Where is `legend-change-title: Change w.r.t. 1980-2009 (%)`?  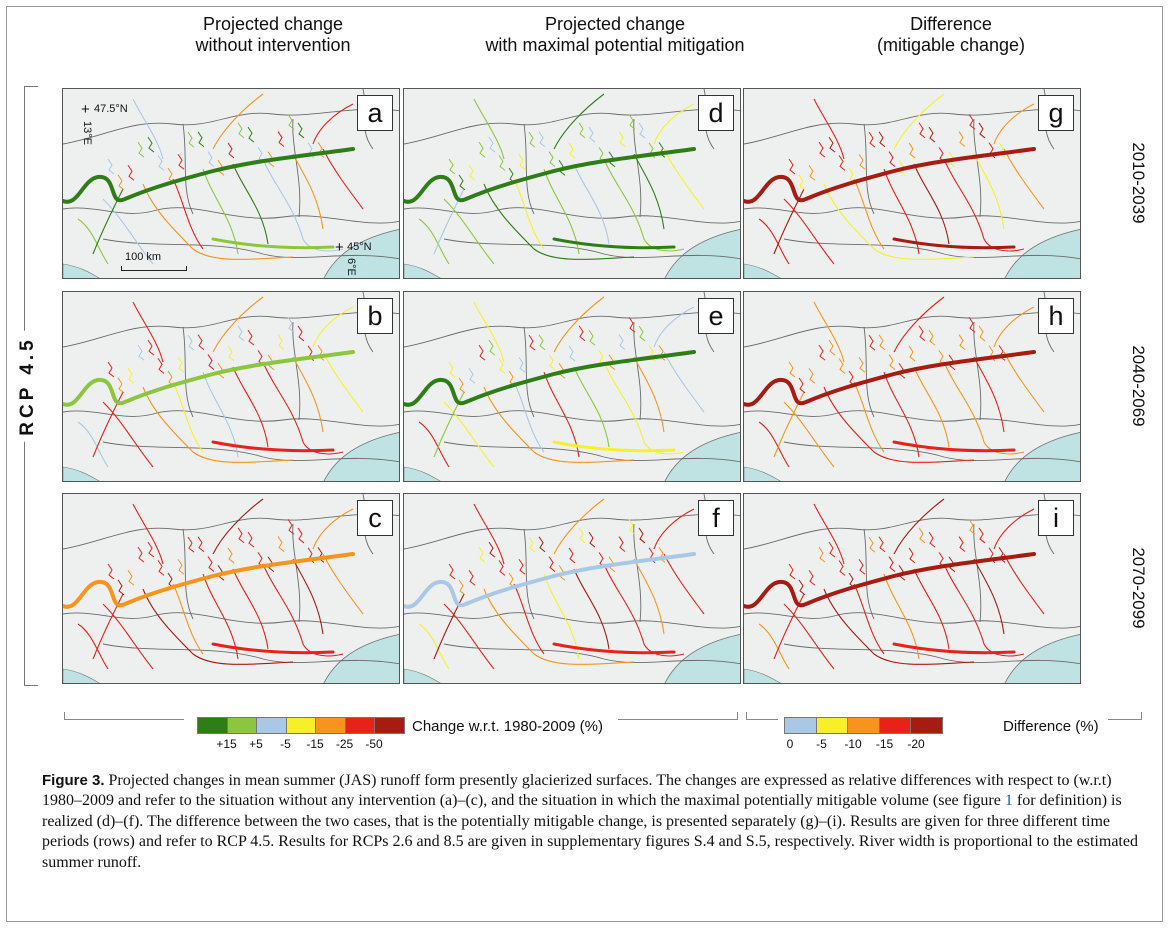
legend-change-title: Change w.r.t. 1980-2009 (%) is located at coordinates (507, 726).